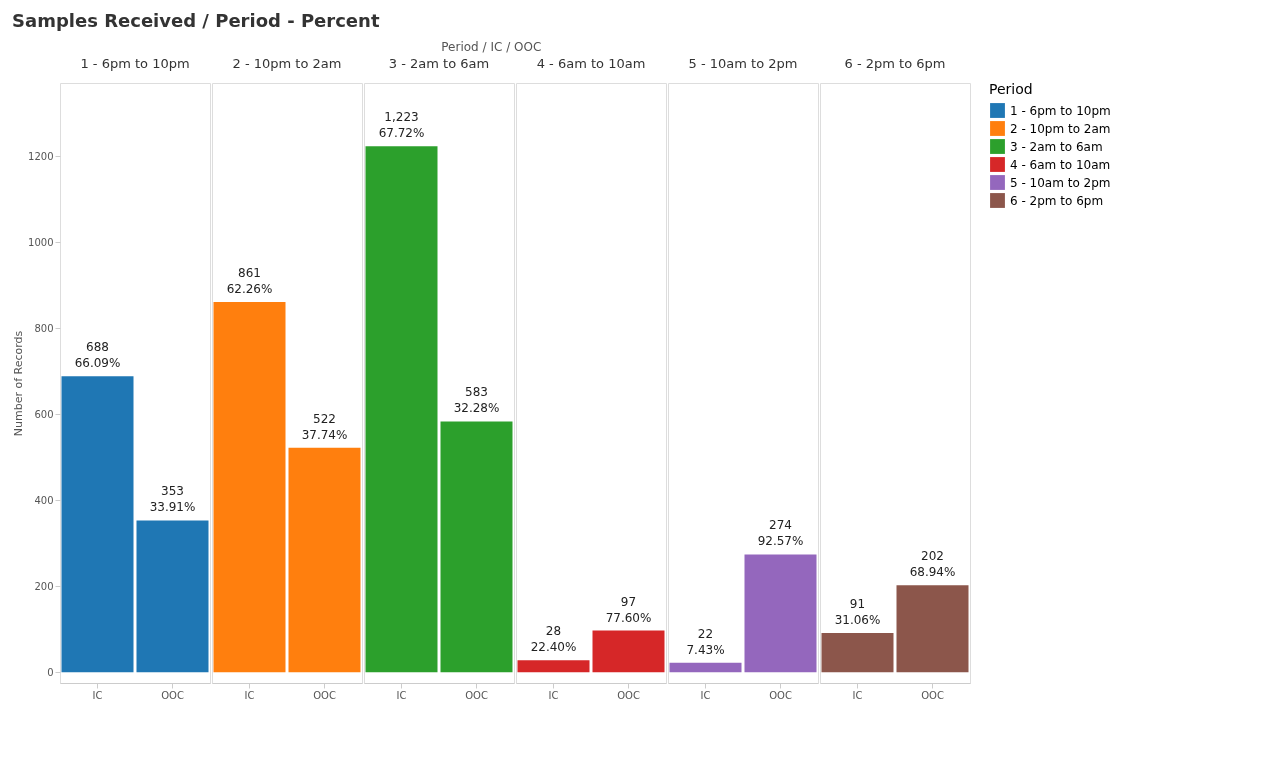 The image size is (1278, 758). I want to click on data-label: 861 62.26%, so click(249, 280).